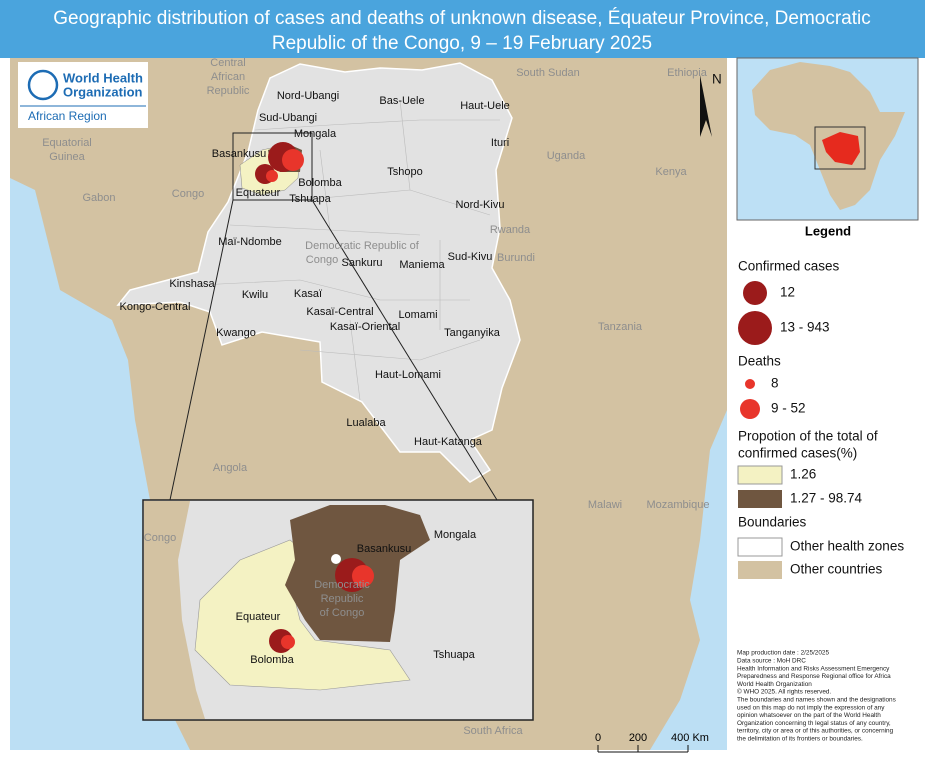  I want to click on inset-label: Democratic, so click(342, 585).